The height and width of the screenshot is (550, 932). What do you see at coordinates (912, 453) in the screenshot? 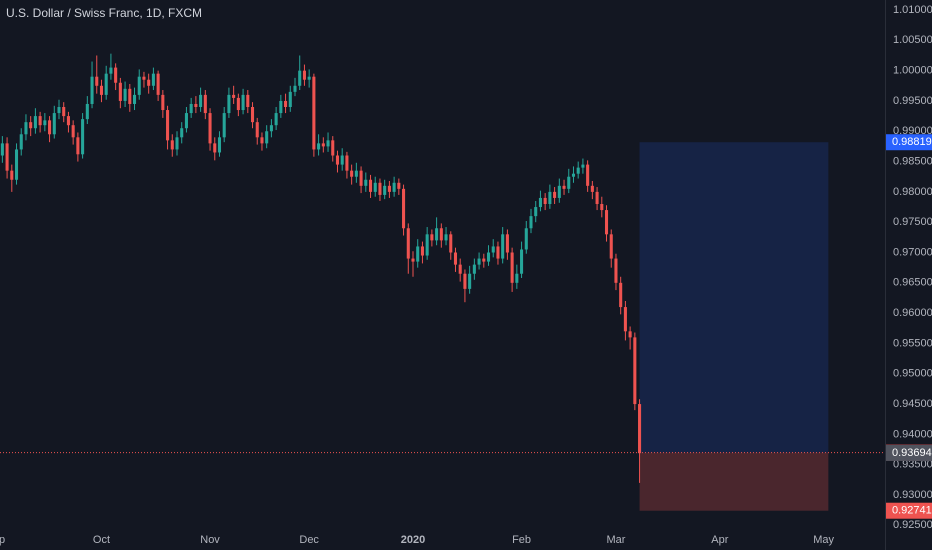
I see `last-price-label: 0.93694` at bounding box center [912, 453].